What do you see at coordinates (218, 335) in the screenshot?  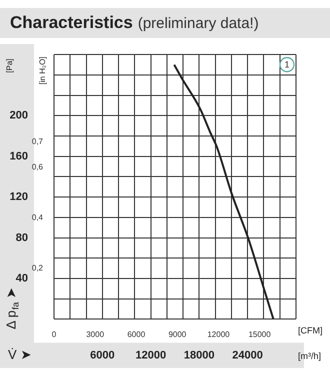 I see `x2-tick-label: 12000` at bounding box center [218, 335].